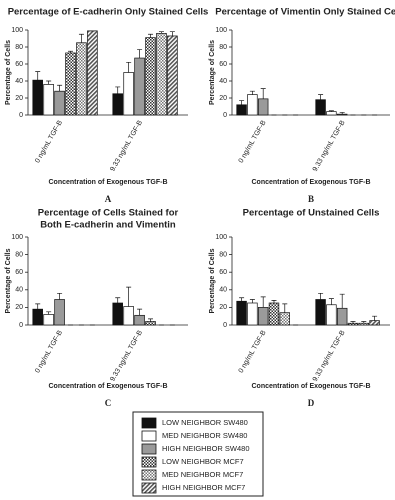  I want to click on panel-letter: A, so click(108, 199).